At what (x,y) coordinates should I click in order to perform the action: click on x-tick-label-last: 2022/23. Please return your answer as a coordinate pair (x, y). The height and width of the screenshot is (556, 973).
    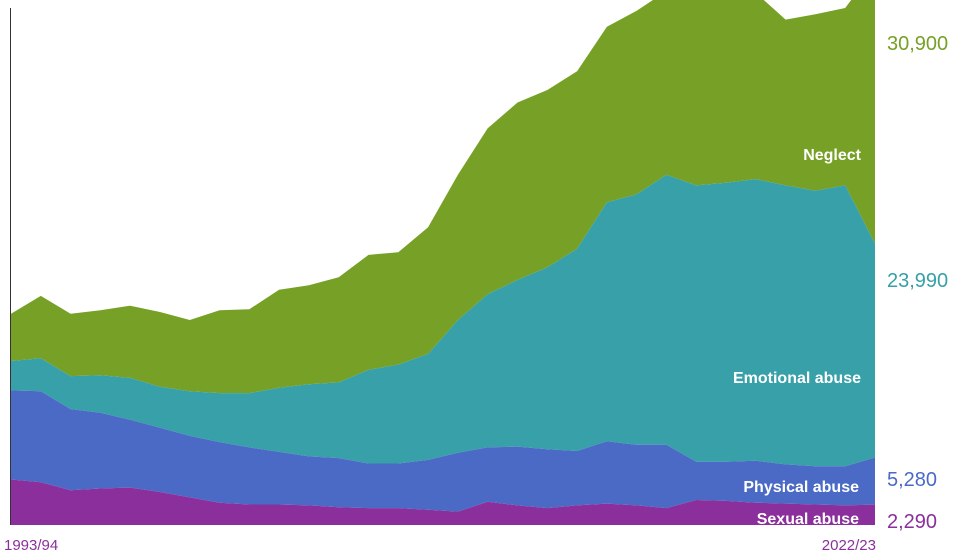
    Looking at the image, I should click on (849, 545).